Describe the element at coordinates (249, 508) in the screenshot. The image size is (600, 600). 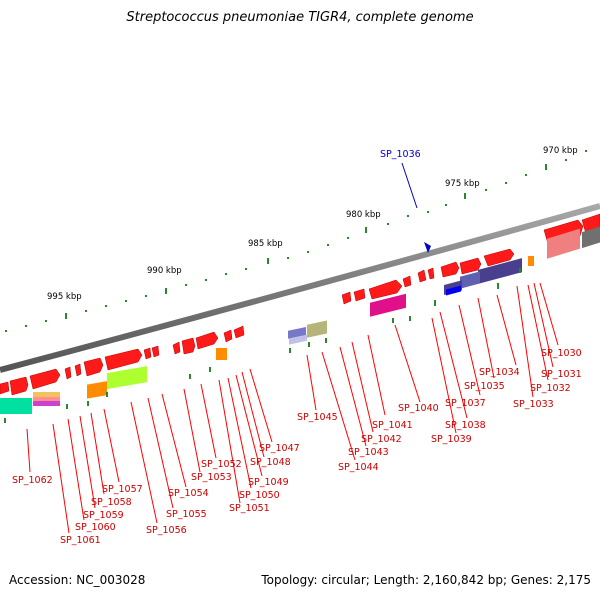
I see `gene-label: SP_1051` at that location.